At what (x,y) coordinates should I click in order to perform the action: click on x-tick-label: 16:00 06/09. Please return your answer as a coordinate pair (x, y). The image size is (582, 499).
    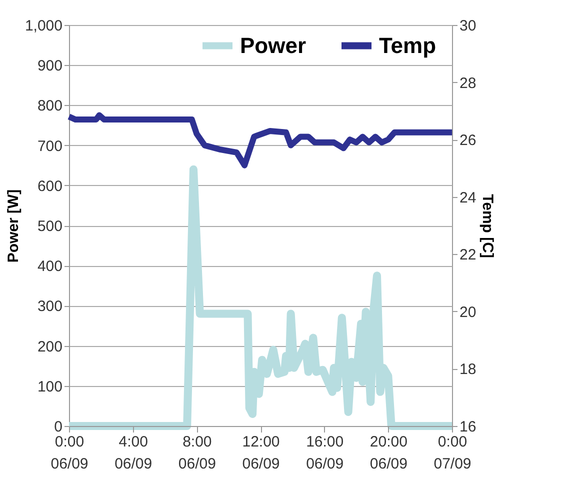
    Looking at the image, I should click on (325, 453).